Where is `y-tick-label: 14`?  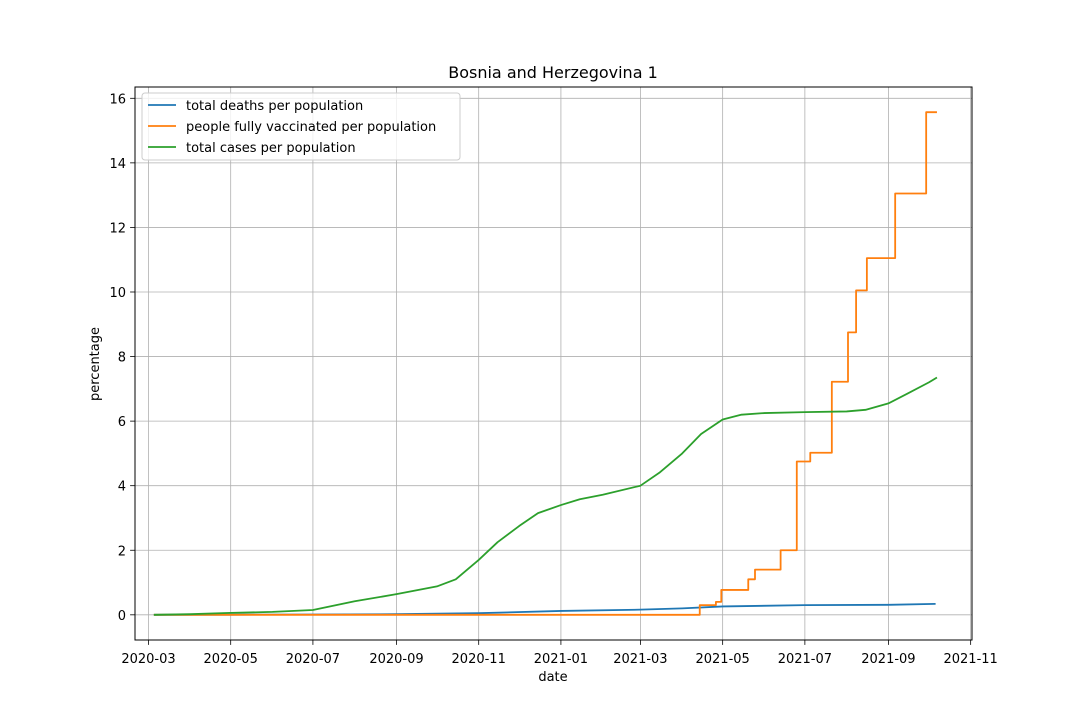 y-tick-label: 14 is located at coordinates (117, 164).